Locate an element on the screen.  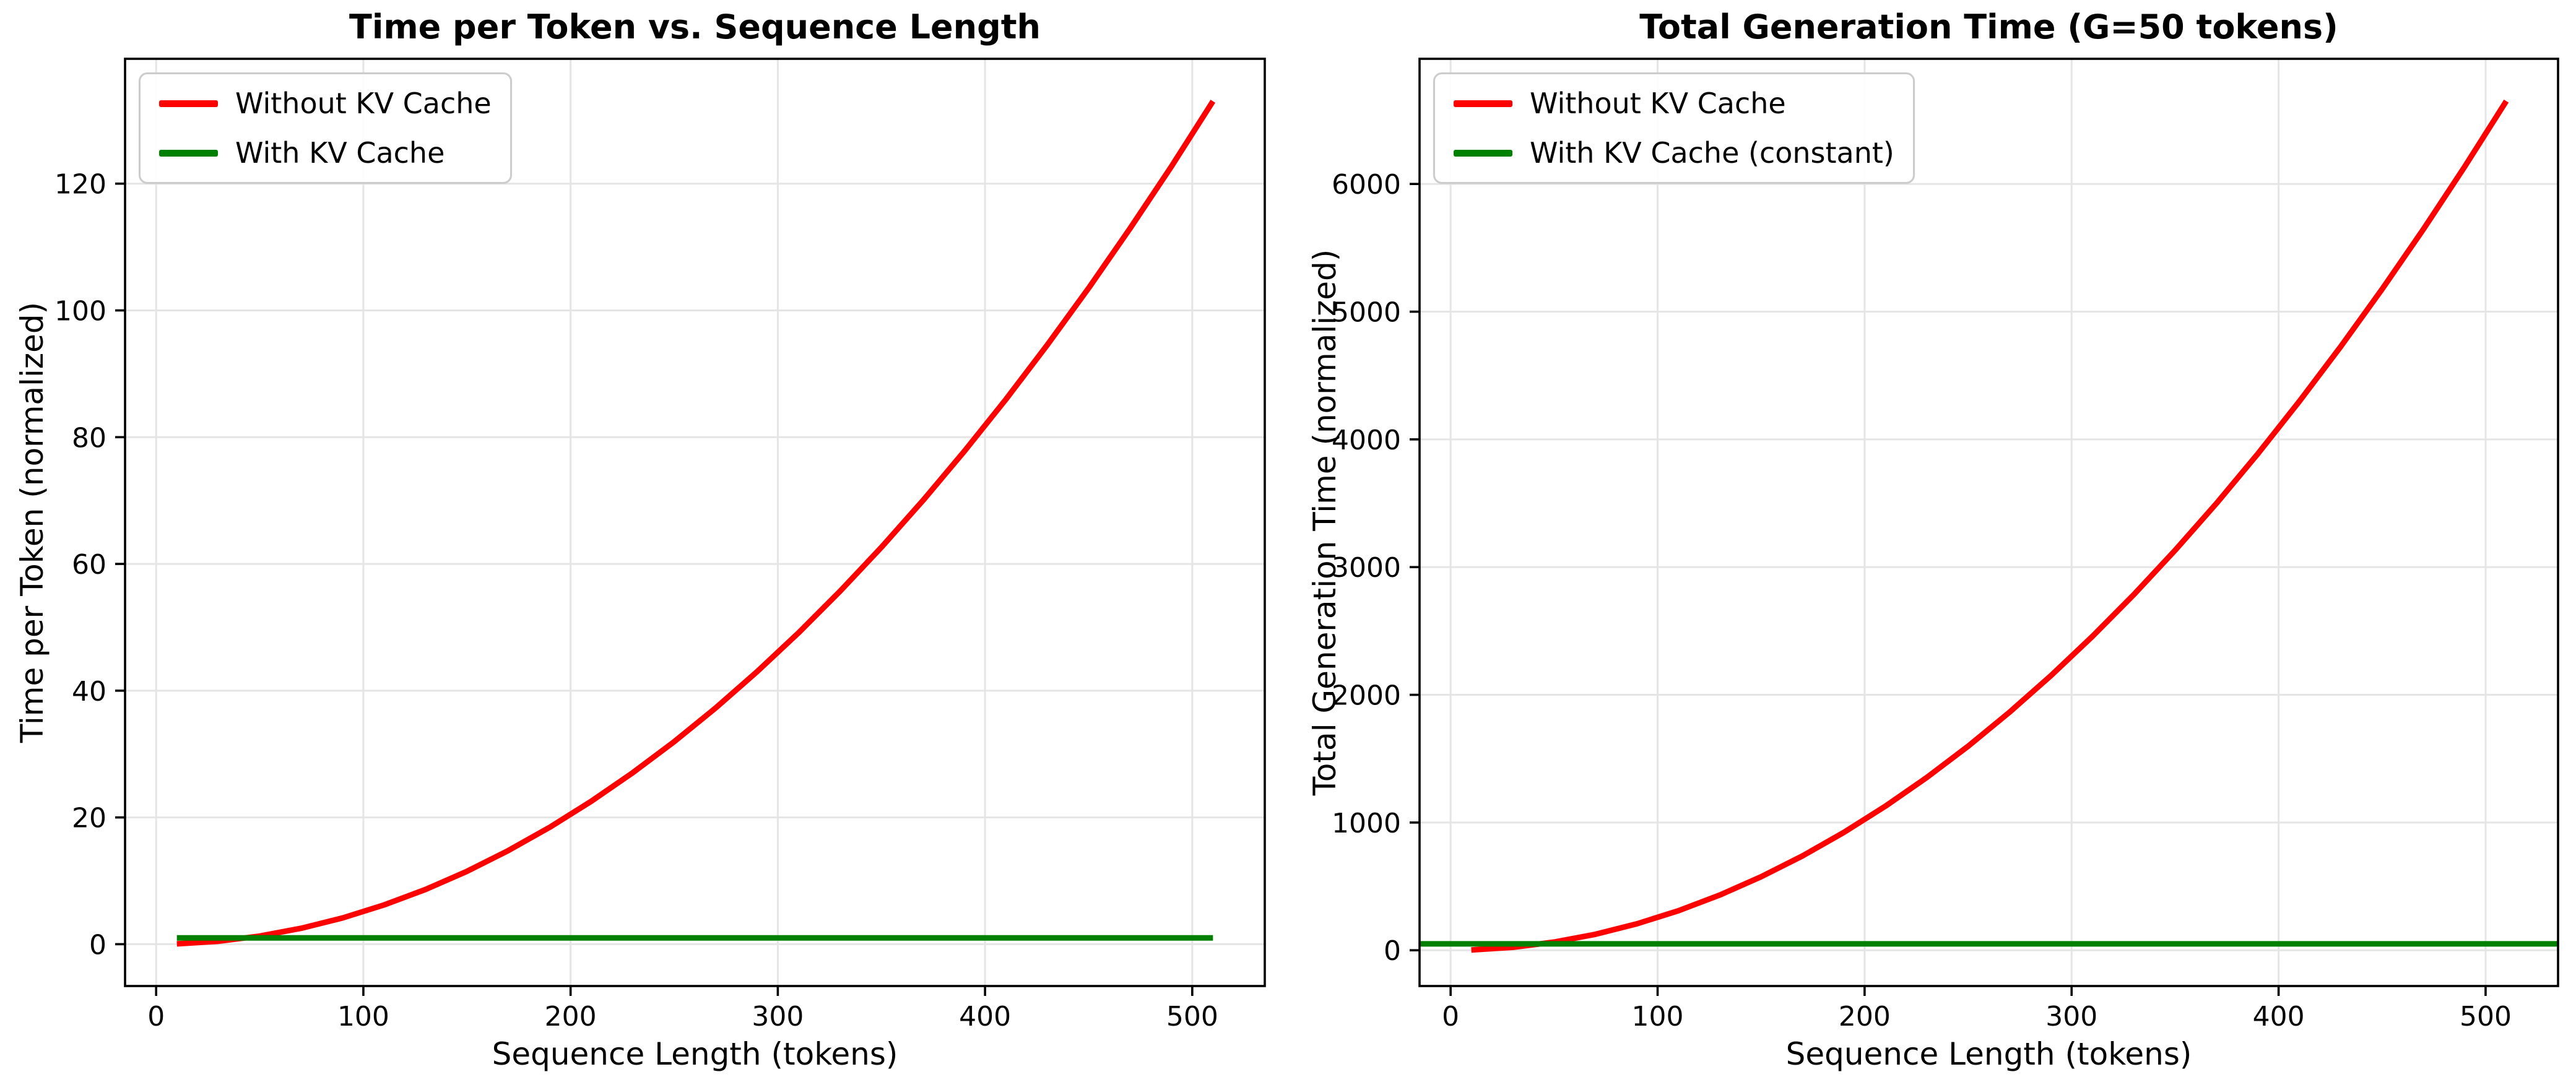
legend-label: With KV Cache is located at coordinates (340, 153).